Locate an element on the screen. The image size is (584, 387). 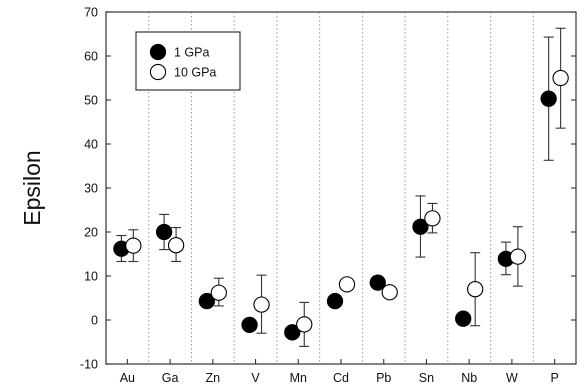
x-tick-label: Nb is located at coordinates (469, 378).